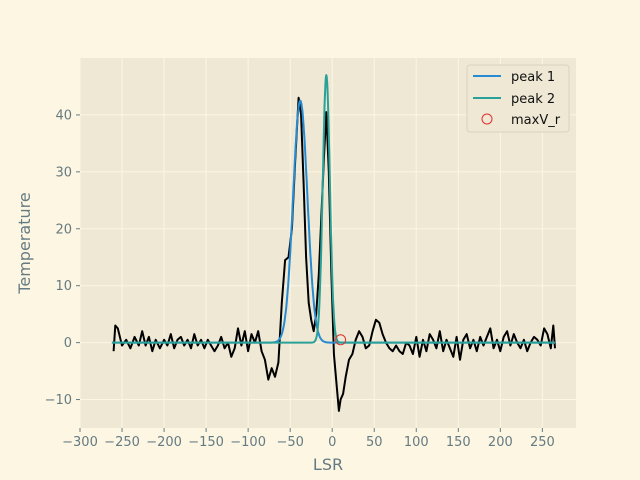  What do you see at coordinates (63, 172) in the screenshot?
I see `y-tick-label: 30` at bounding box center [63, 172].